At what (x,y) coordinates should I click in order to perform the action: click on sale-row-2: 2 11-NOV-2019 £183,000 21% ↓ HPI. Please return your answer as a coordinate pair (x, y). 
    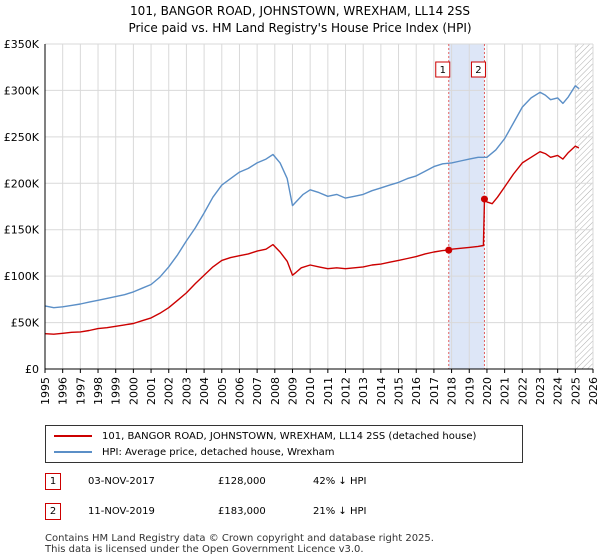
    Looking at the image, I should click on (295, 512).